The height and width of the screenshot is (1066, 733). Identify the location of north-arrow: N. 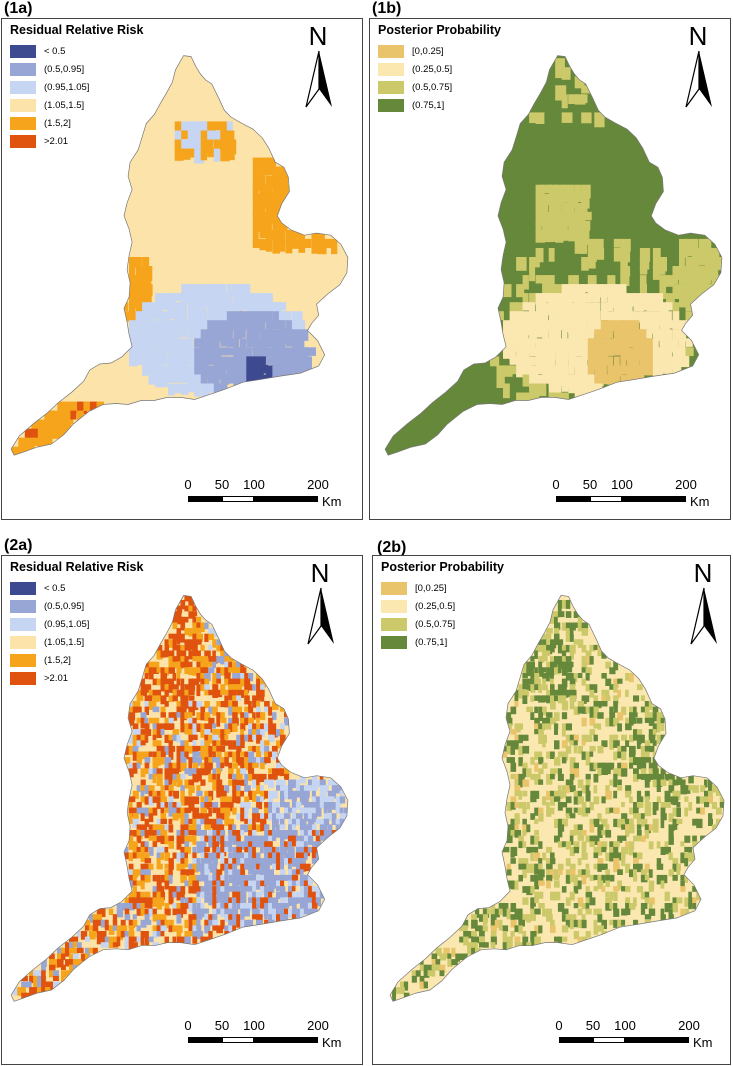
(699, 65).